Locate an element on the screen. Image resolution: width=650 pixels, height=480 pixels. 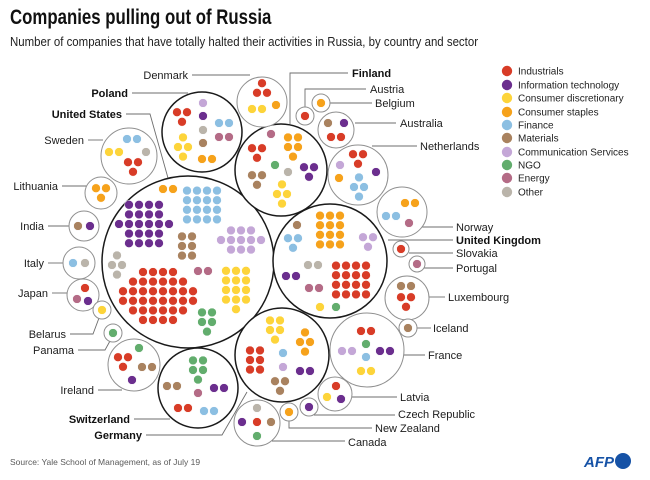
country-label: Denmark is located at coordinates (165, 76).